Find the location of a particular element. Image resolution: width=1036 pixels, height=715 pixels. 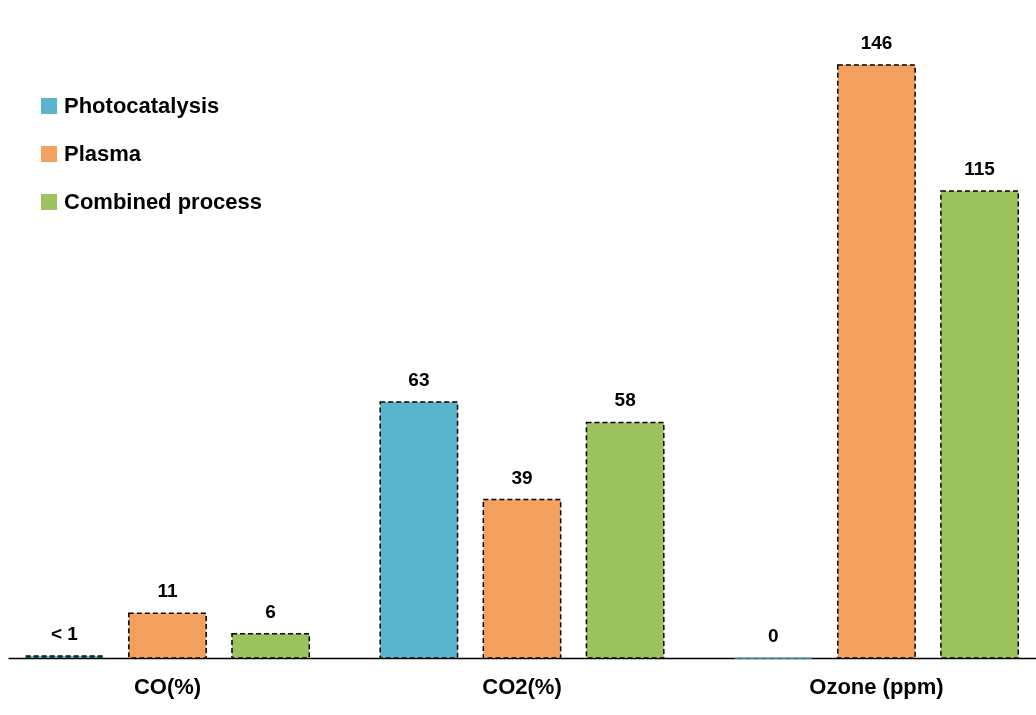

data-label: 6 is located at coordinates (270, 611).